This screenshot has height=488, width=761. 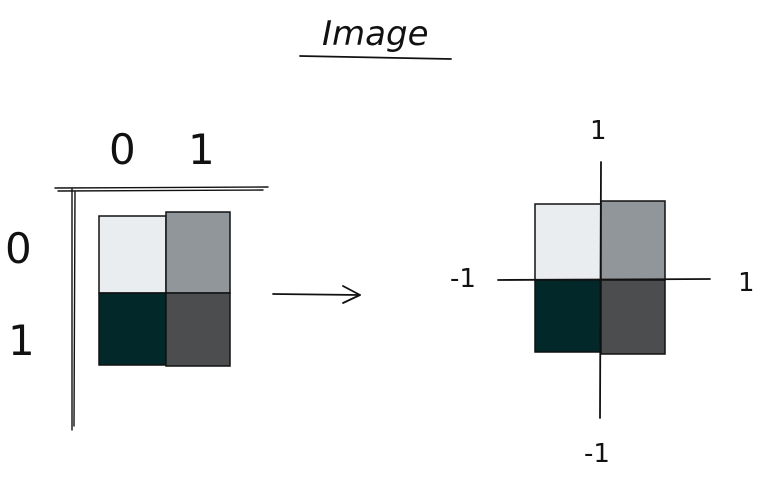 What do you see at coordinates (375, 57) in the screenshot?
I see `title-underline` at bounding box center [375, 57].